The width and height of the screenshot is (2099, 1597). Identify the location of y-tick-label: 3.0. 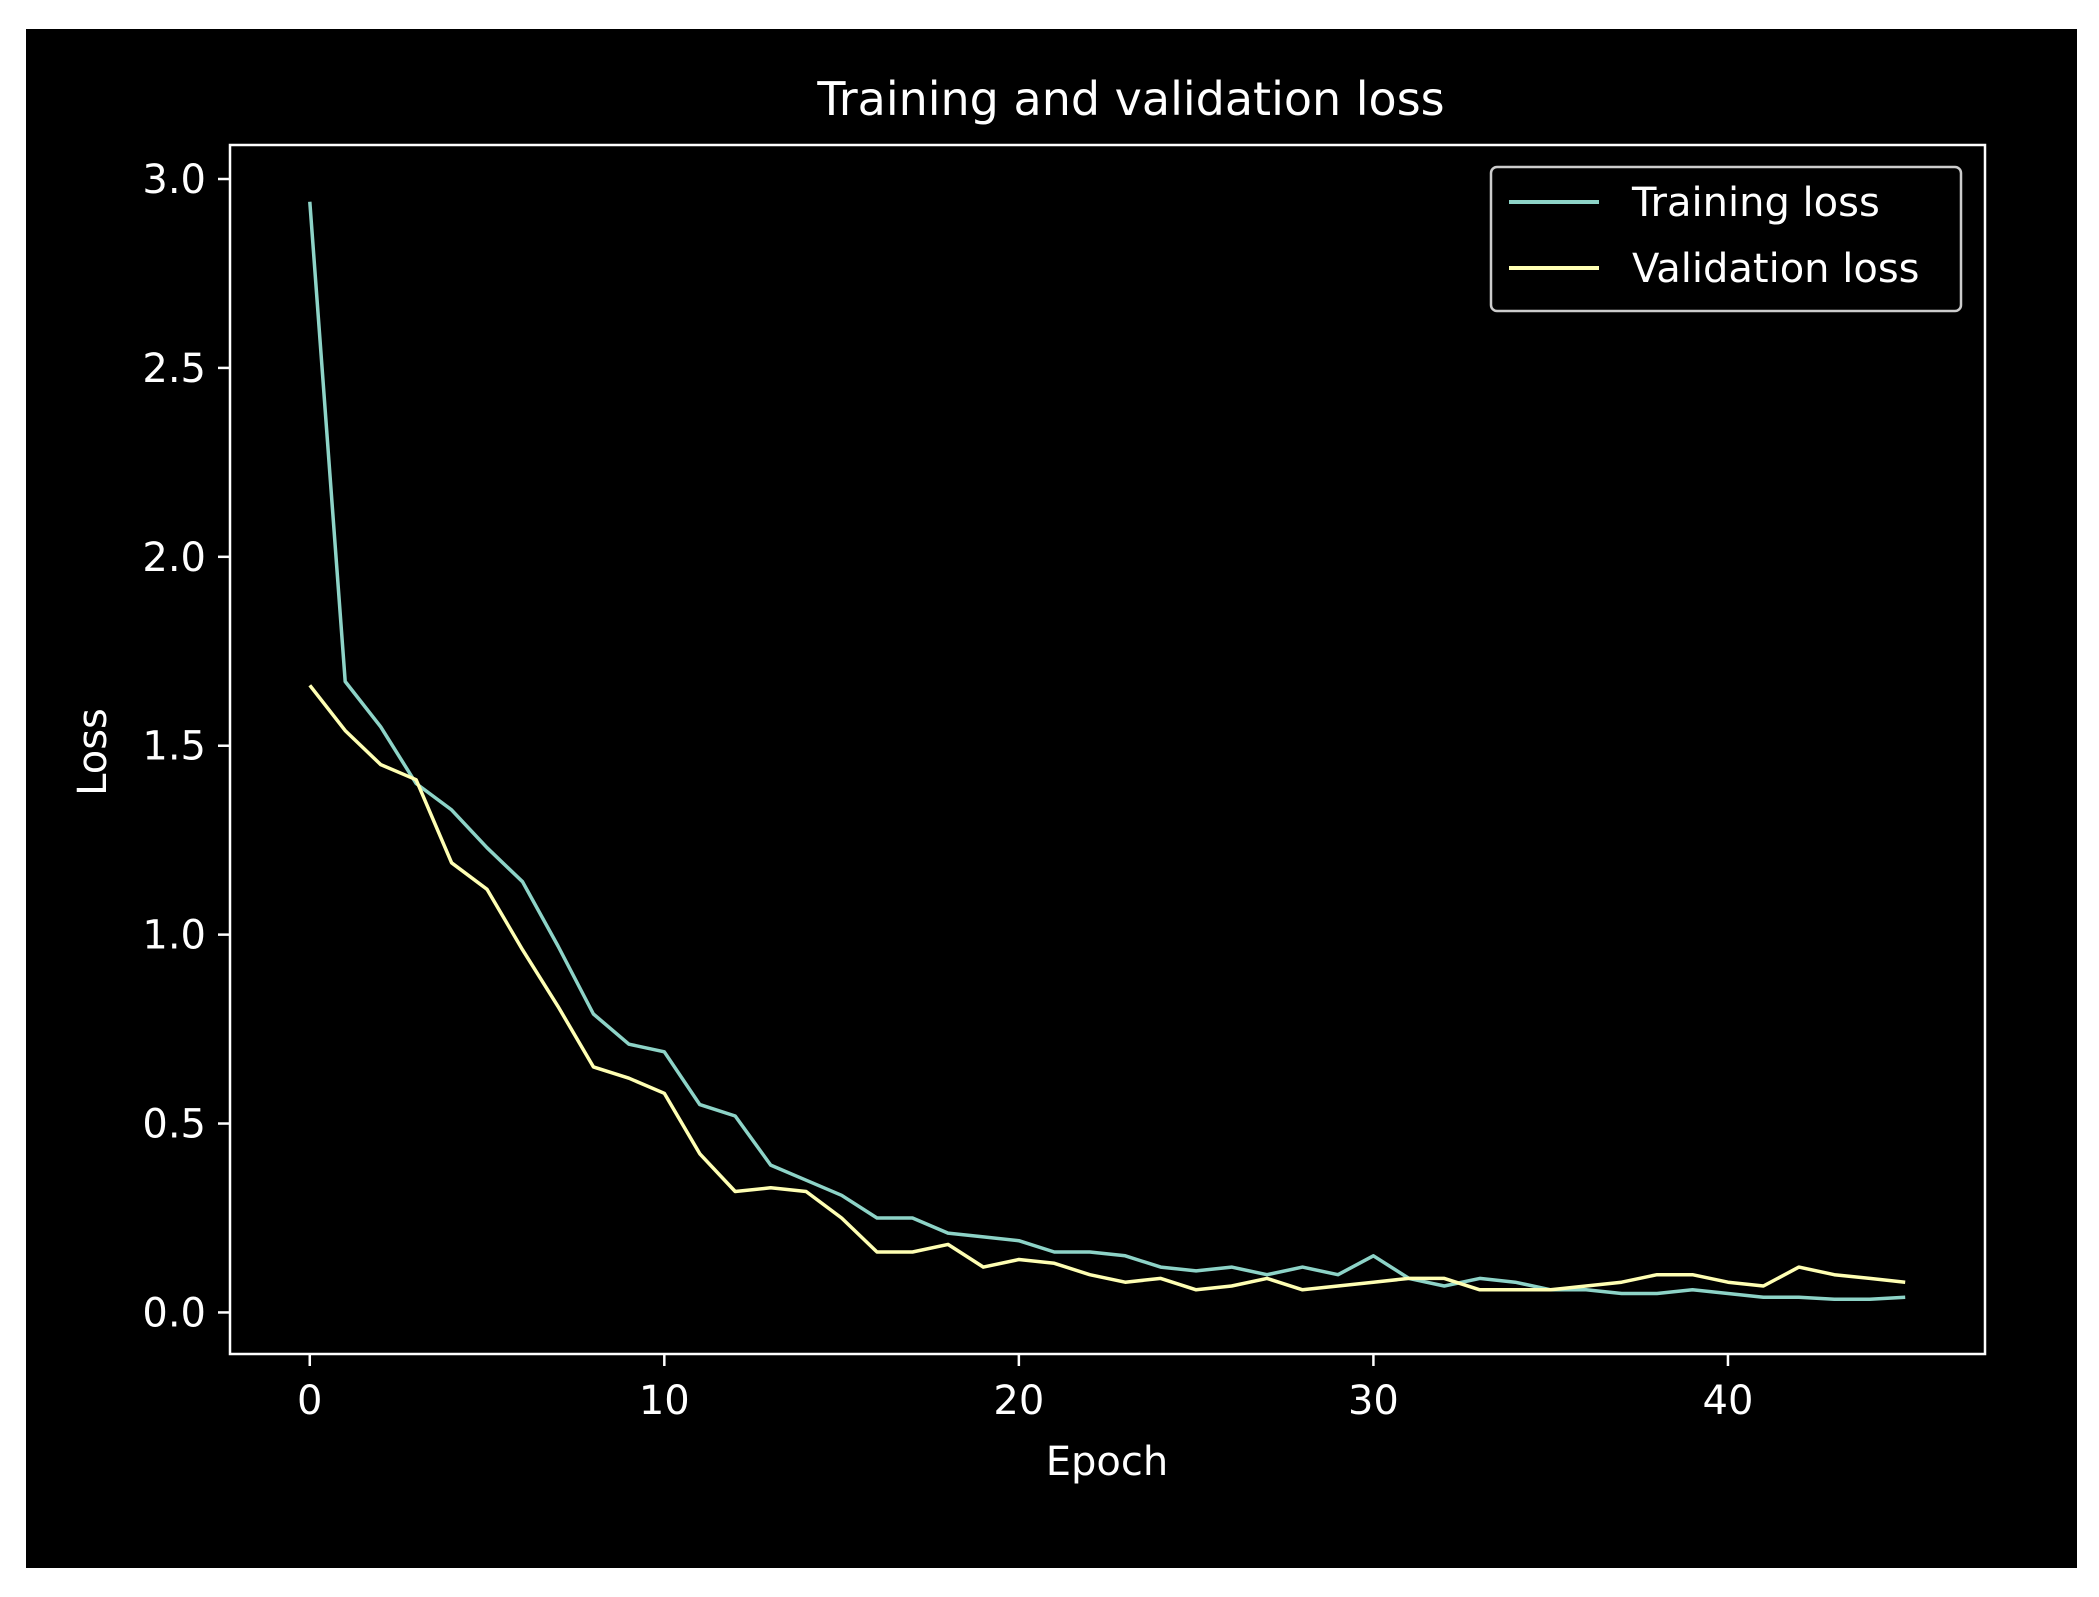
(174, 180).